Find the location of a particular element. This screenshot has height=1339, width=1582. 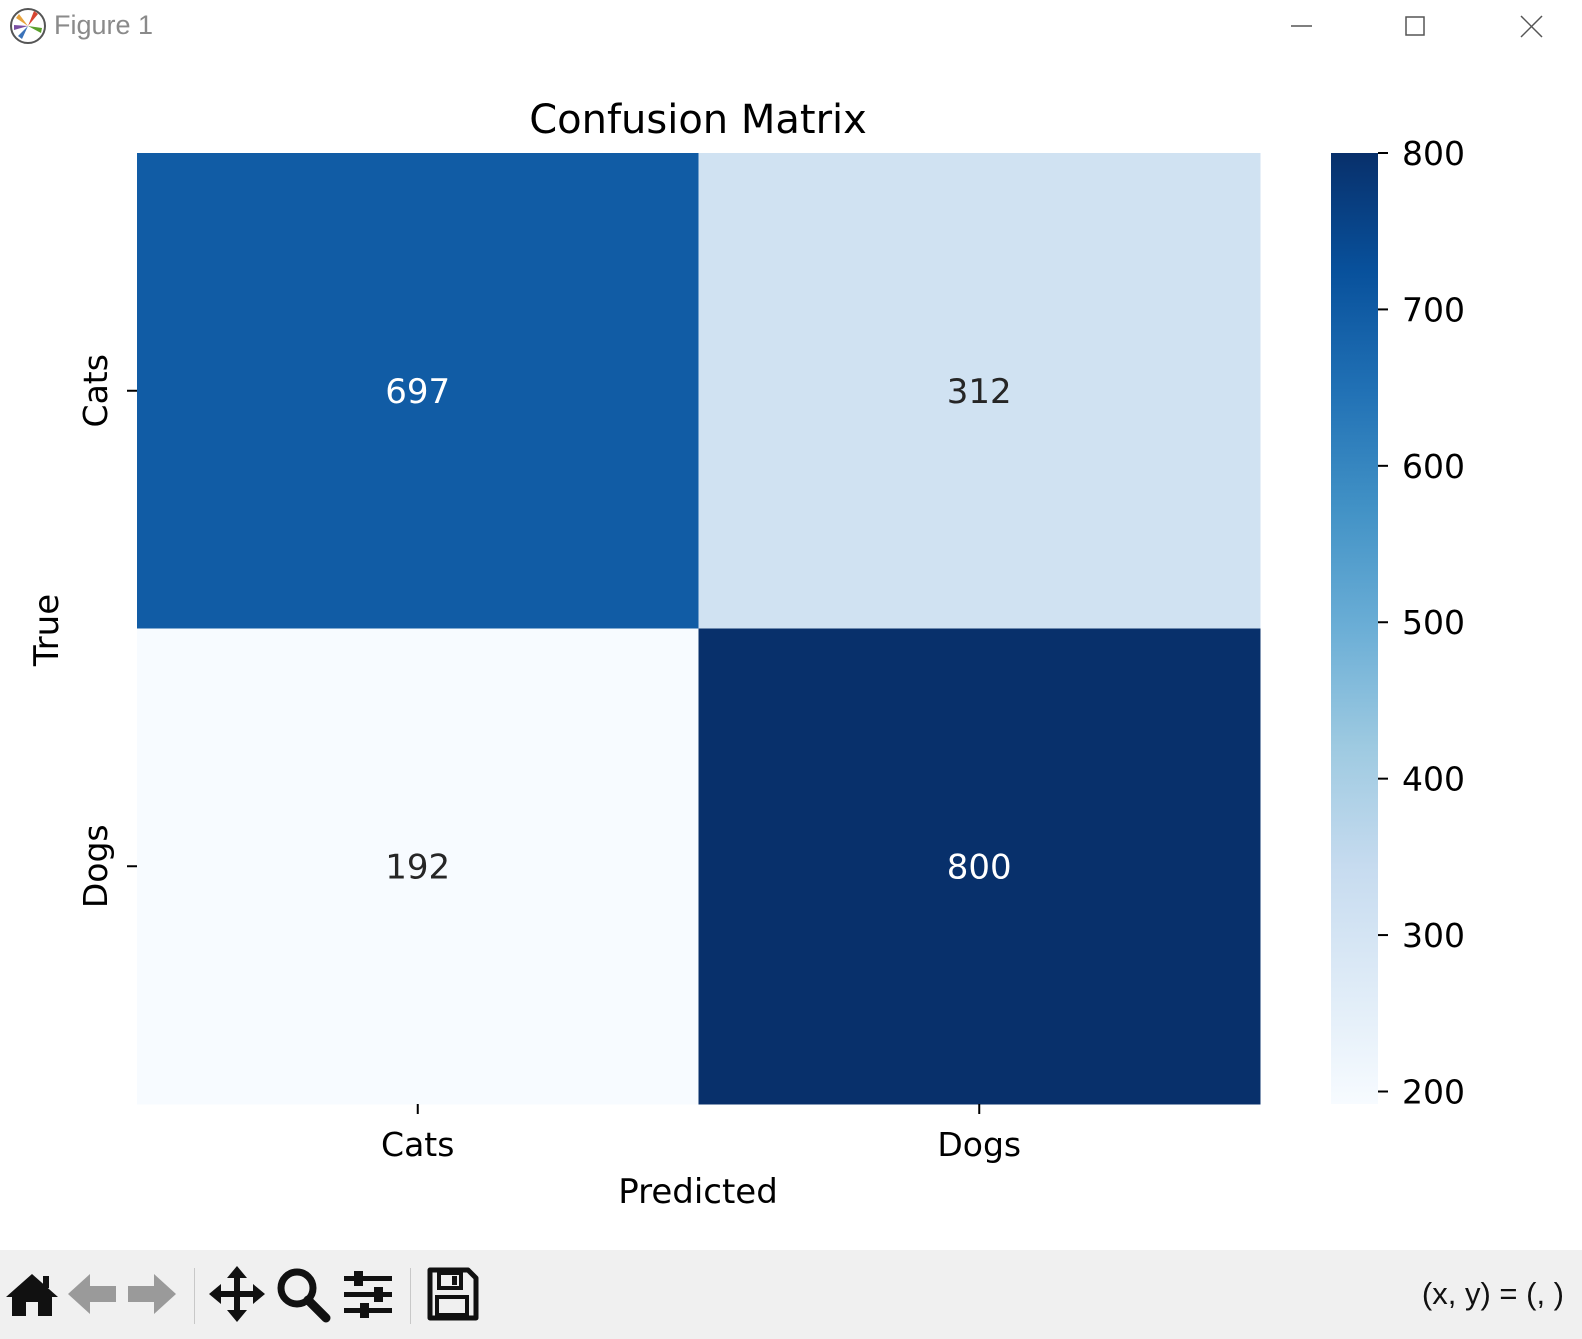

window-title: Figure 1 is located at coordinates (104, 25).